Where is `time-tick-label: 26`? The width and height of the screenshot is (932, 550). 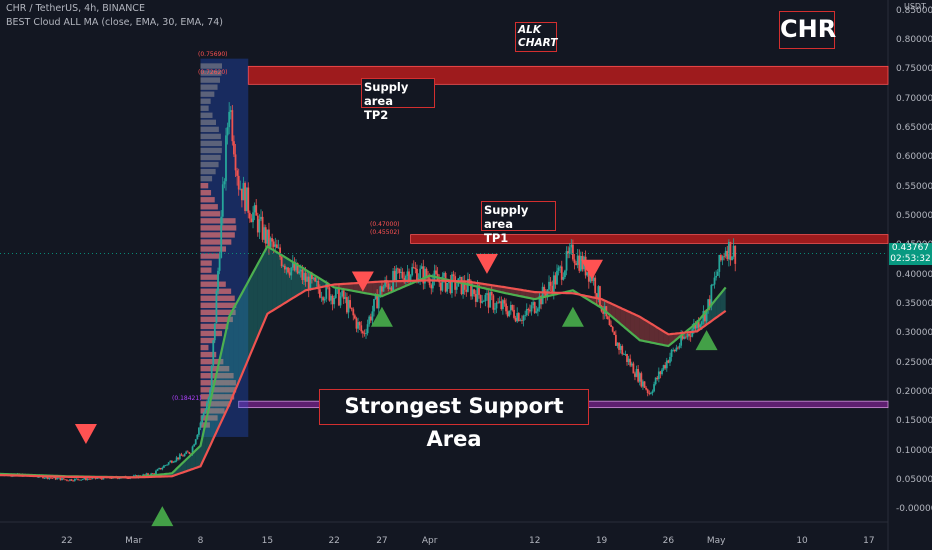 time-tick-label: 26 is located at coordinates (668, 541).